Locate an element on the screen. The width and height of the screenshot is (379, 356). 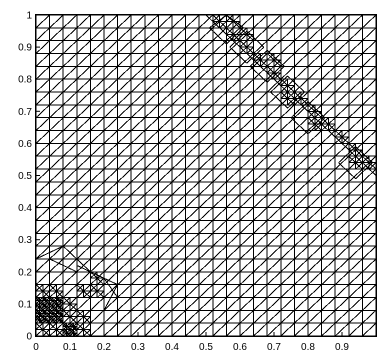
y-tick-label: 0 is located at coordinates (29, 337).